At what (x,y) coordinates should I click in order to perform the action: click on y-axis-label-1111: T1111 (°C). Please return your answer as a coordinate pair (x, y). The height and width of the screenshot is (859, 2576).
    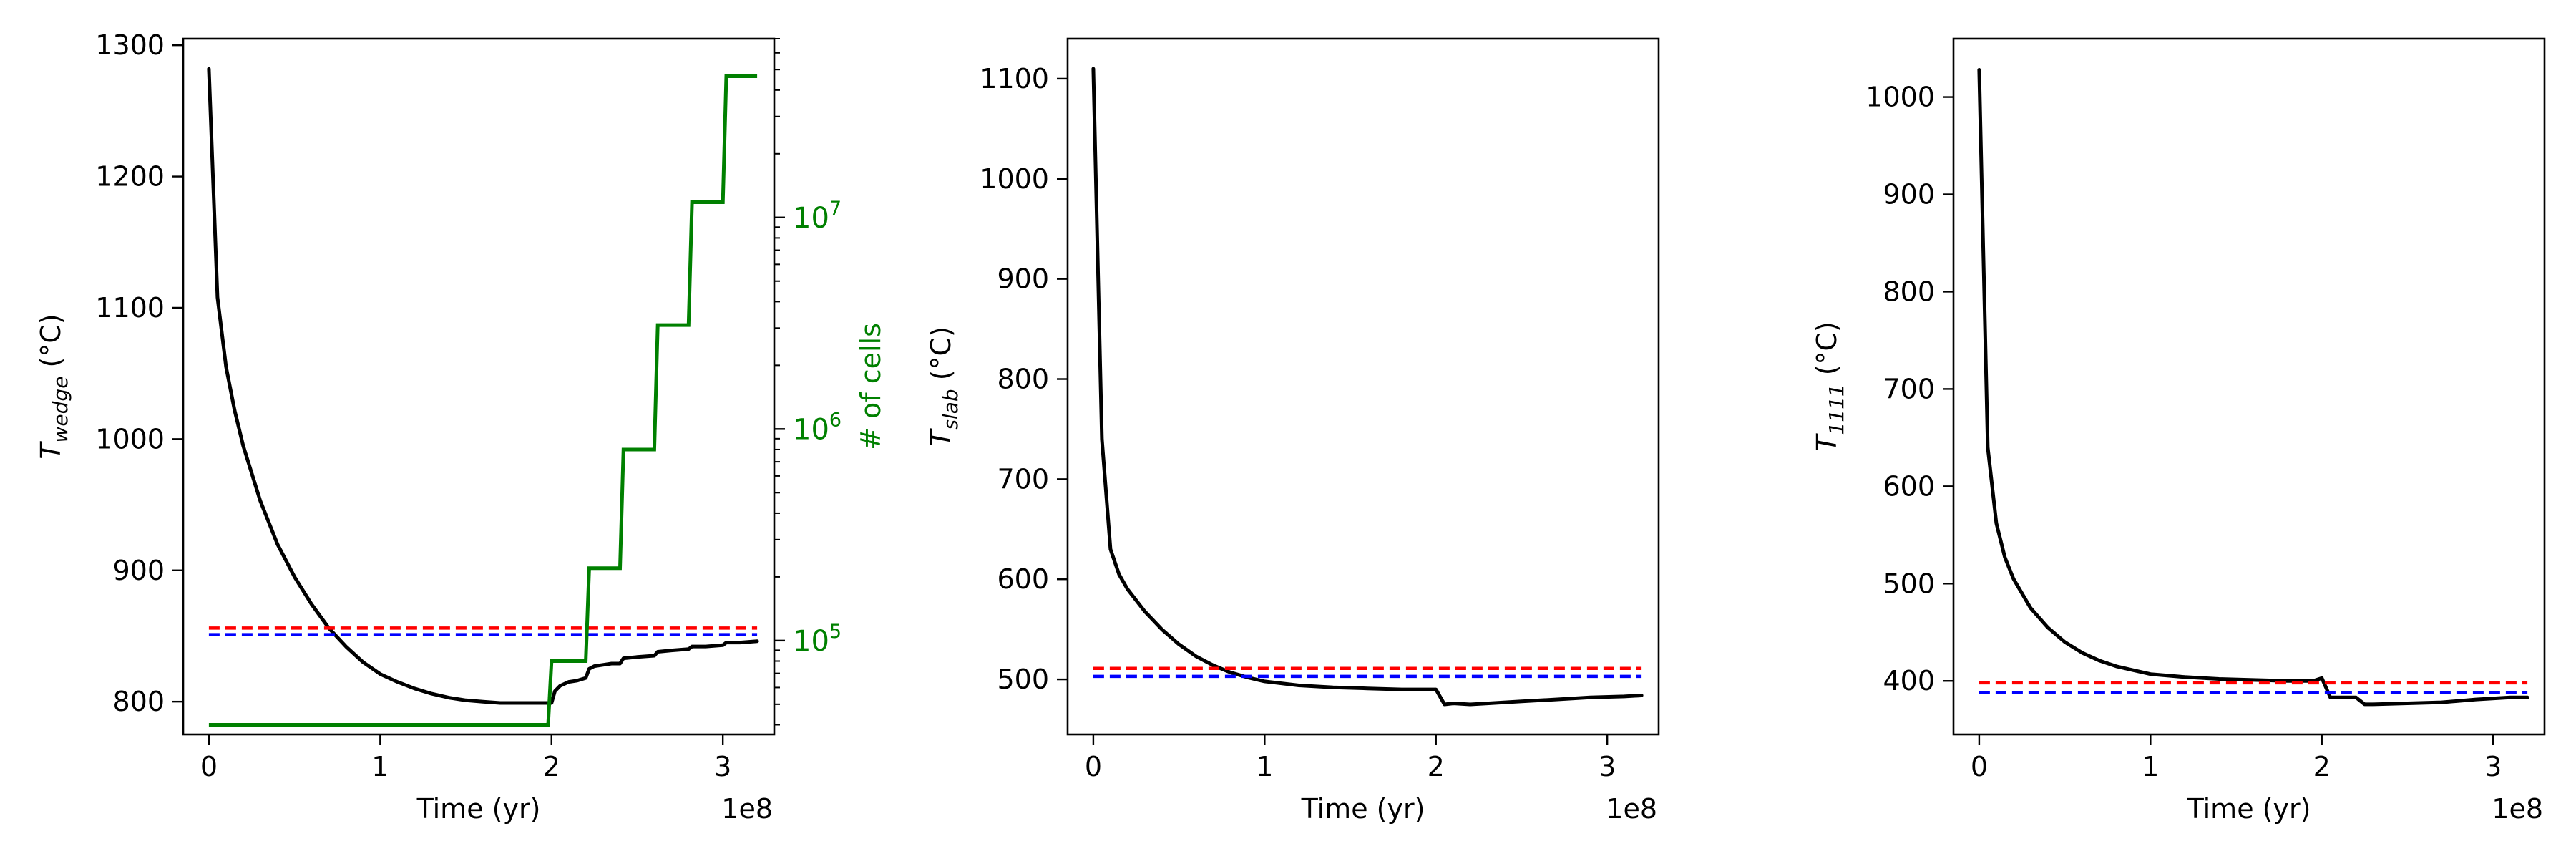
    Looking at the image, I should click on (1830, 386).